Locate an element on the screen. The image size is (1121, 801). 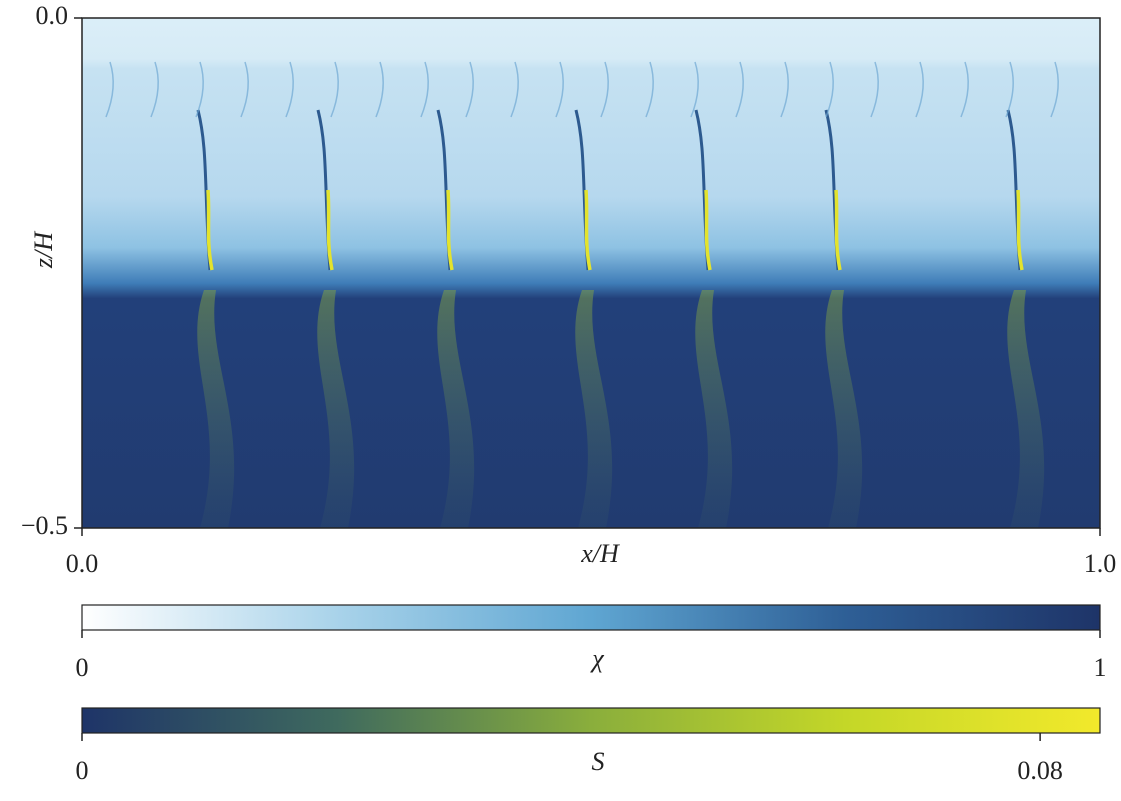
colorbar-label: χ is located at coordinates (596, 658).